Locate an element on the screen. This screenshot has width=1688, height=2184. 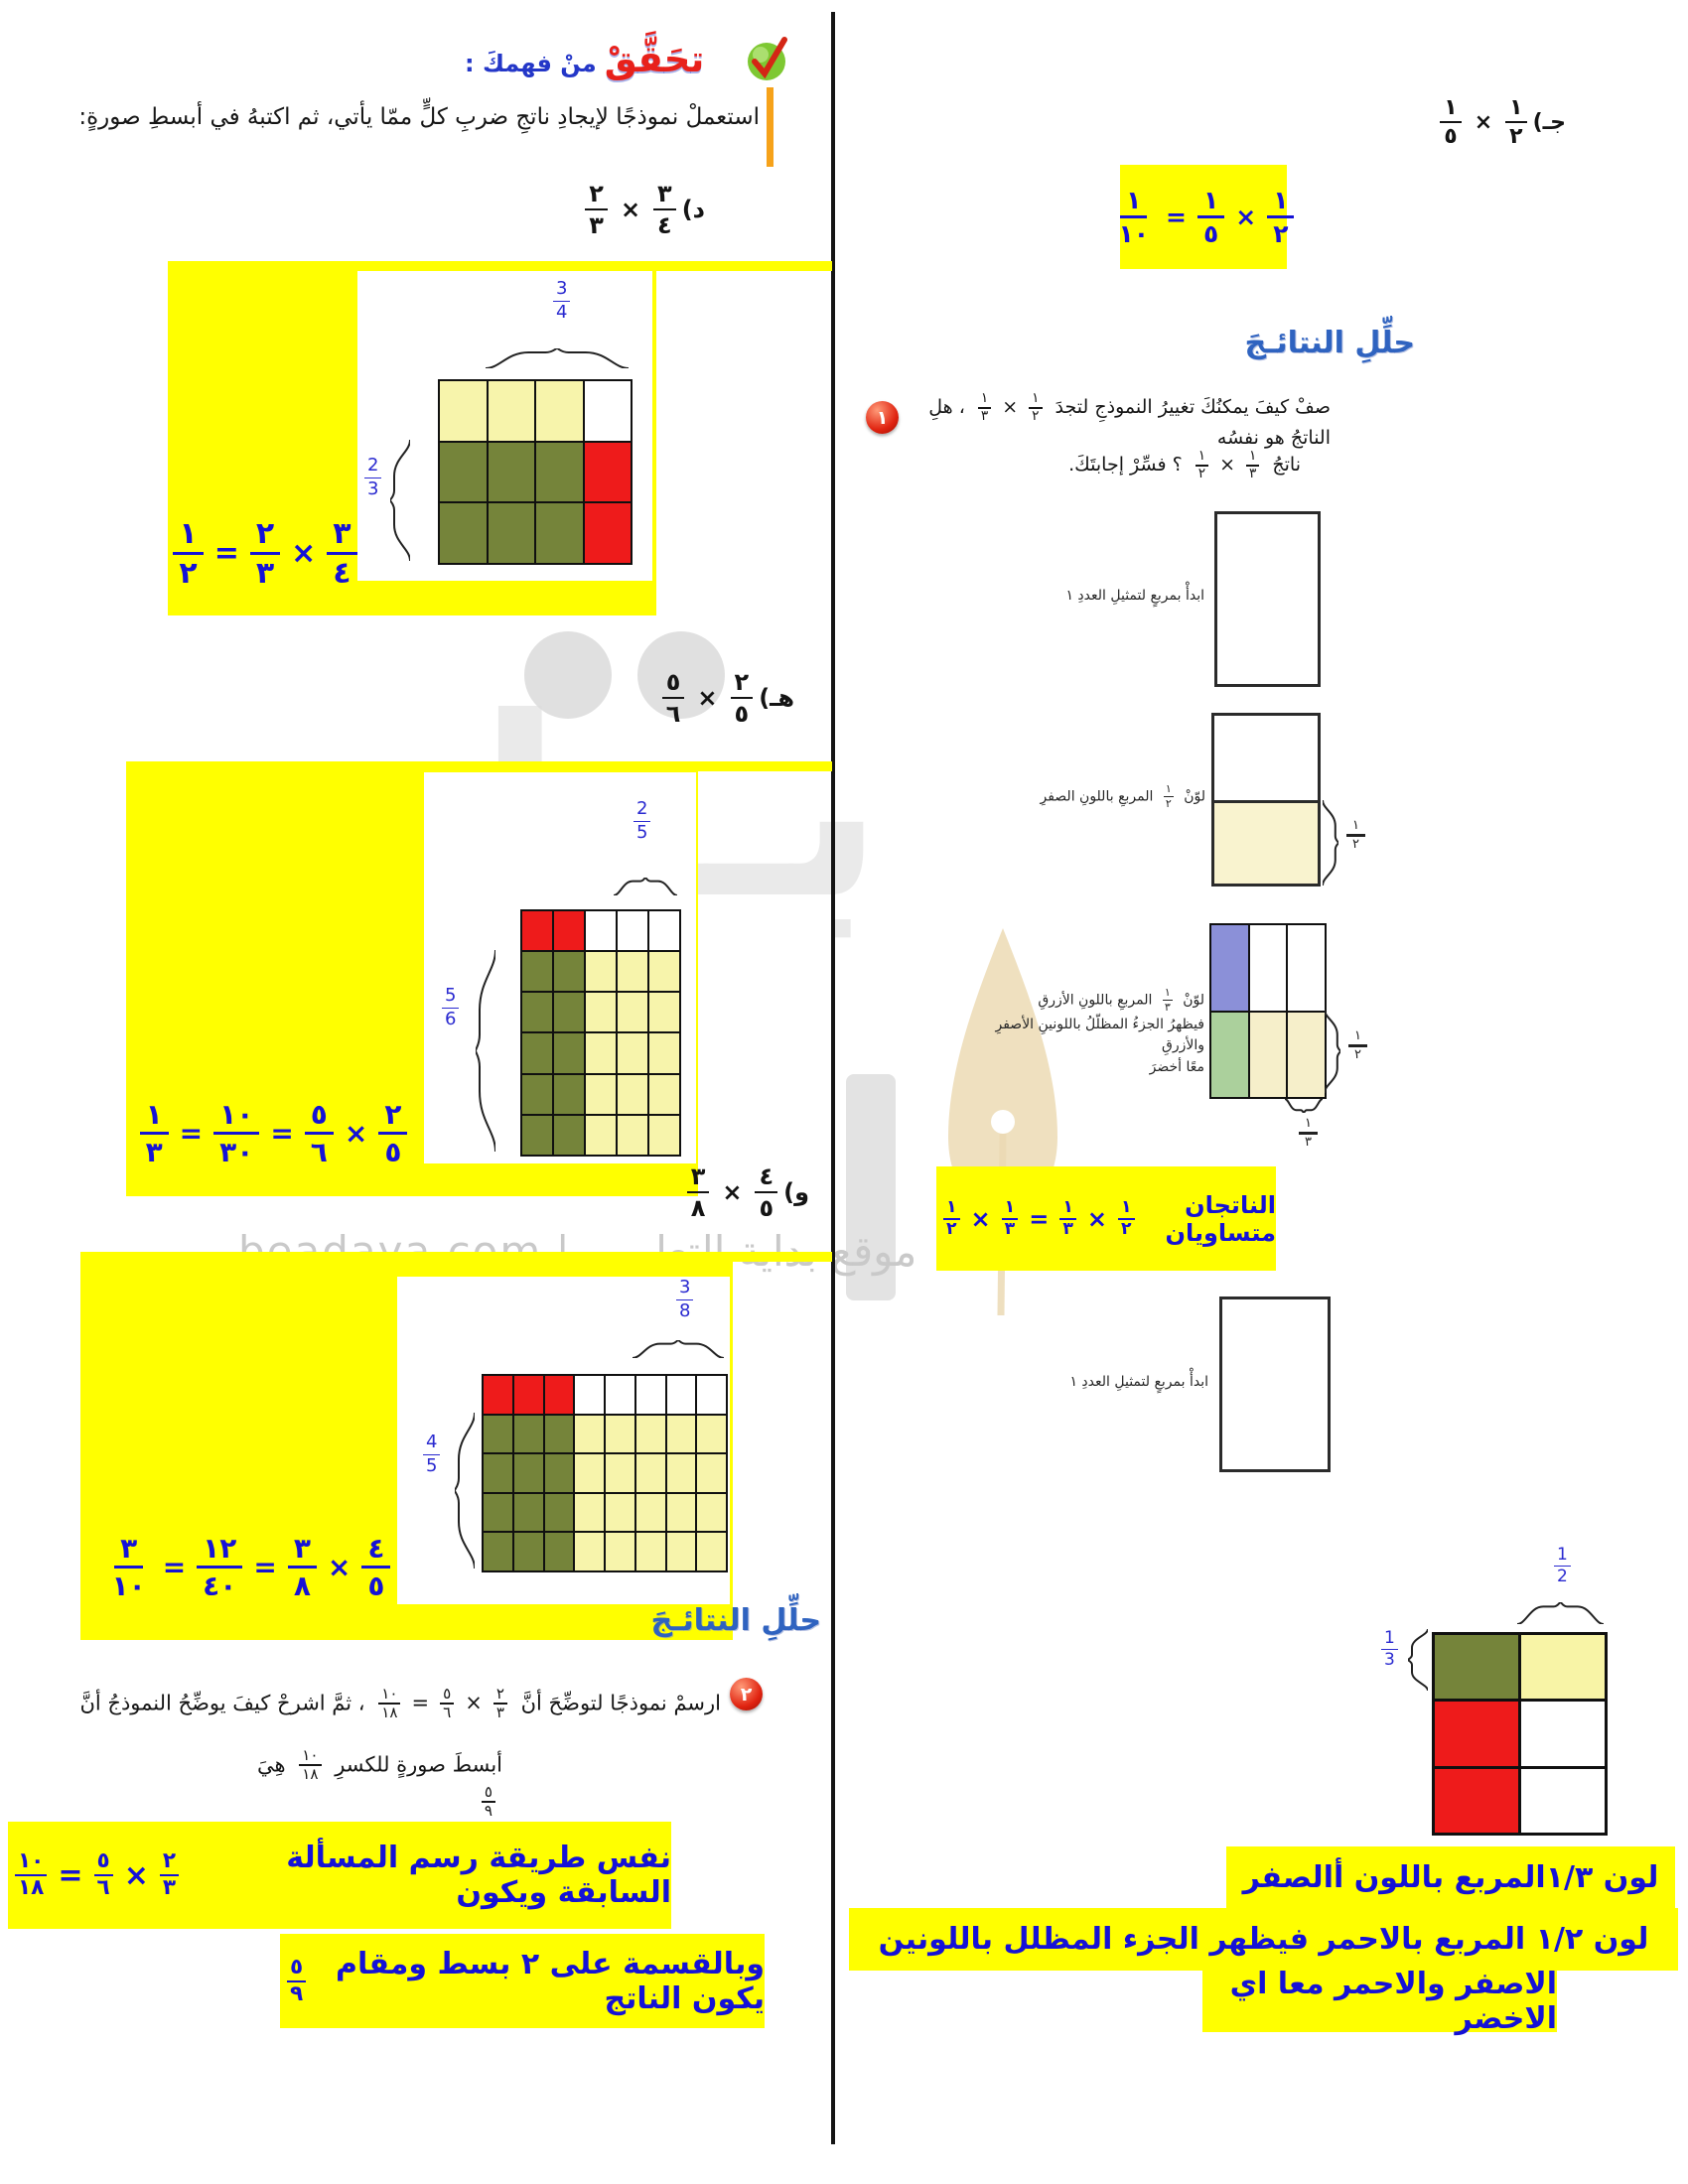
answer-grid-side-brace-icon is located at coordinates (1418, 1660).